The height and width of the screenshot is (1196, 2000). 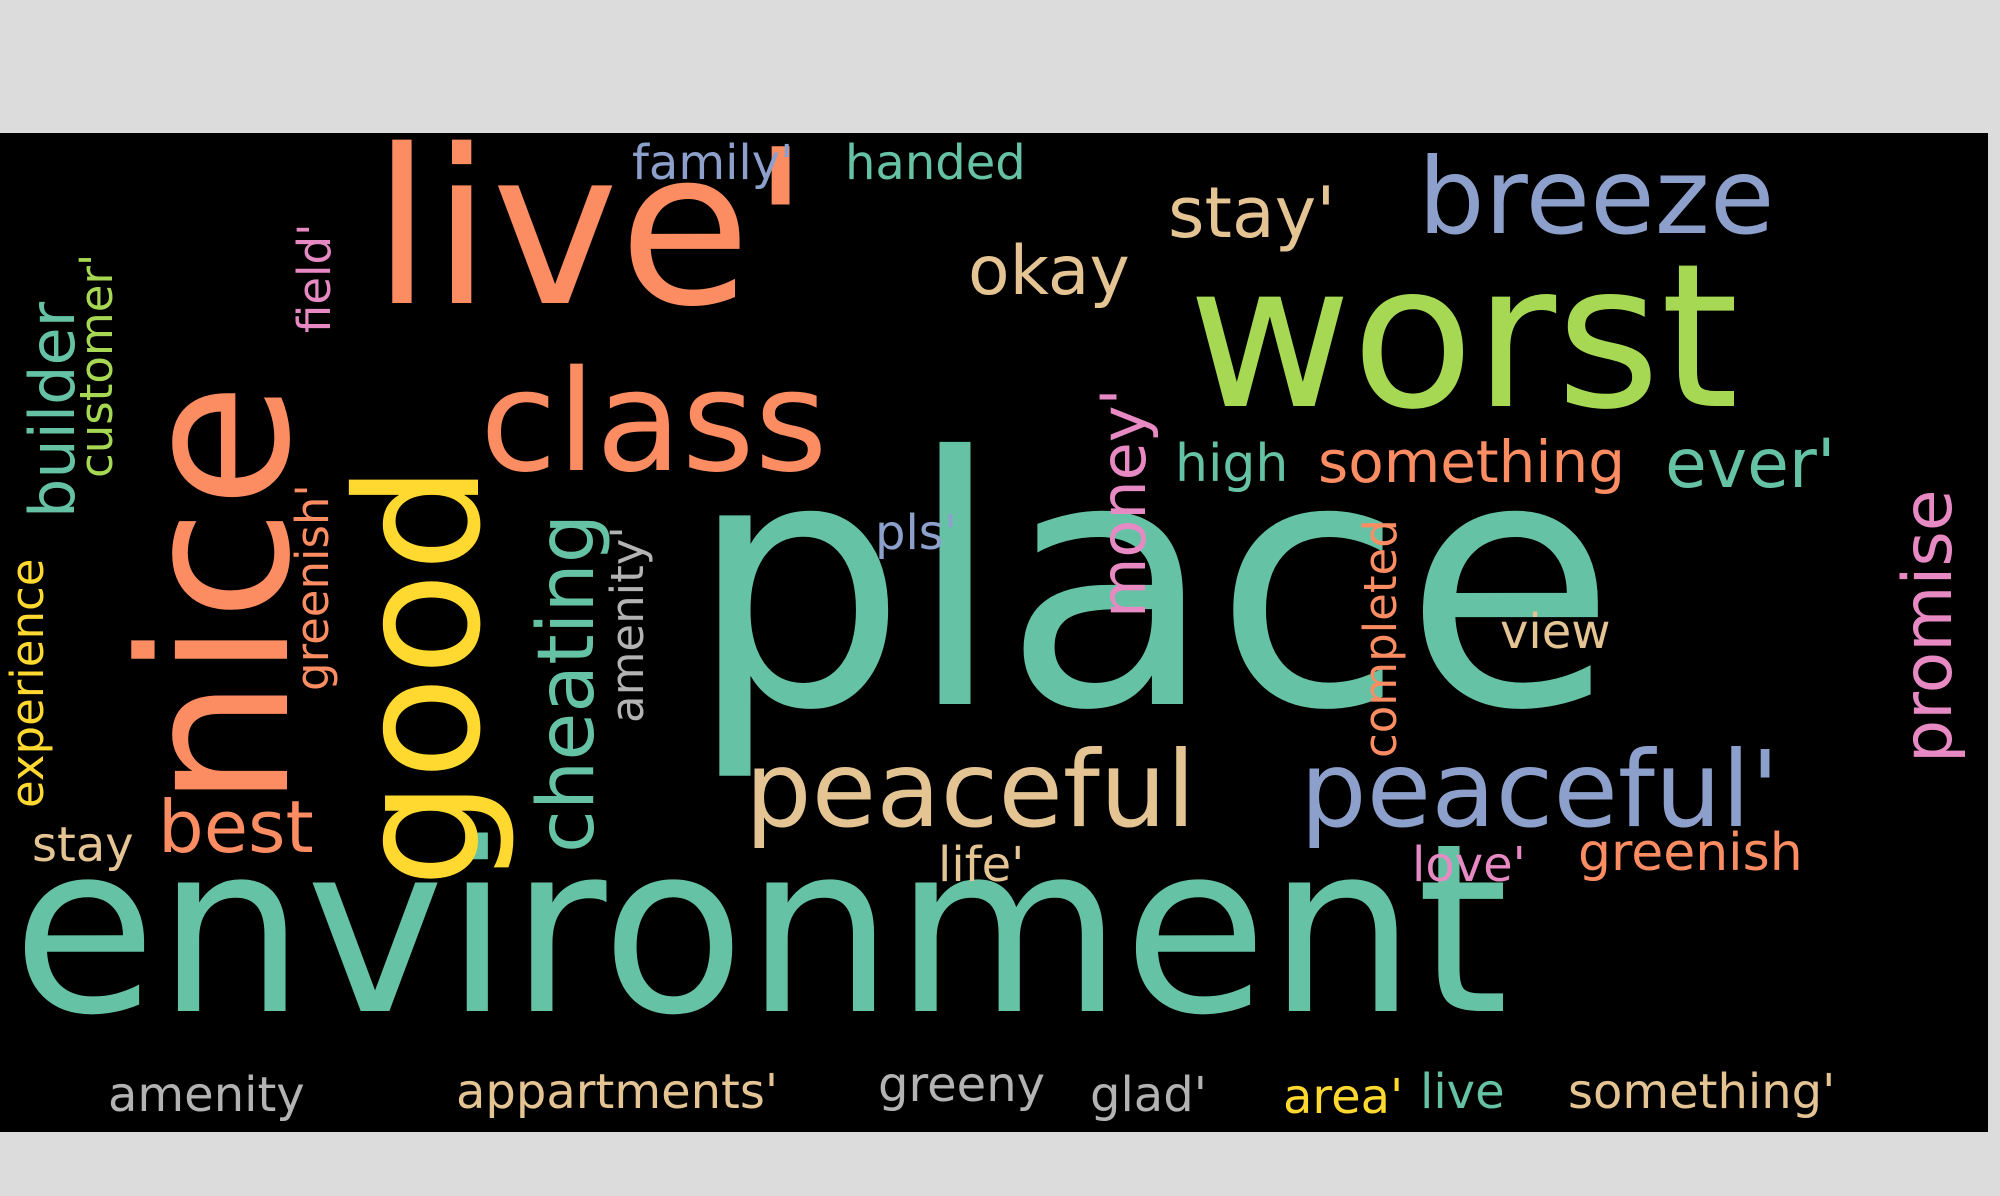 What do you see at coordinates (236, 827) in the screenshot?
I see `word-best: best` at bounding box center [236, 827].